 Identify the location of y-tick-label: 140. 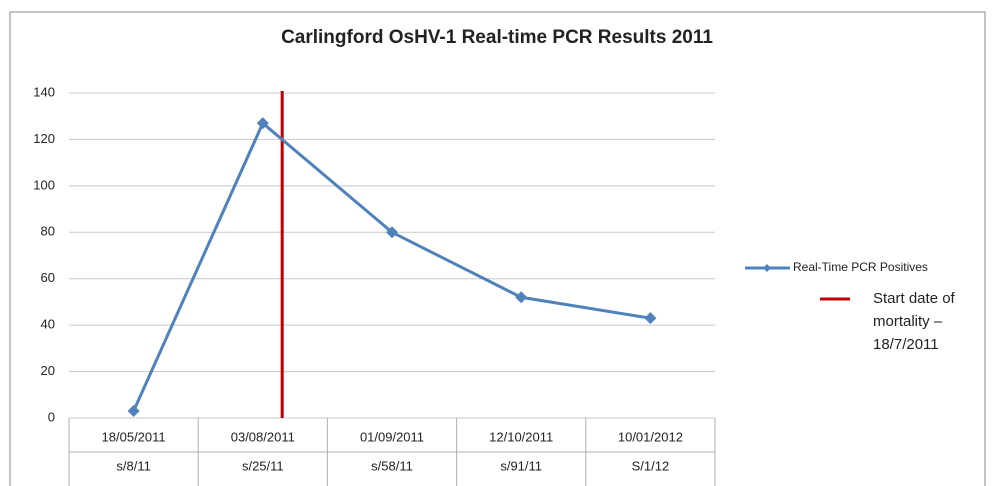
(44, 91).